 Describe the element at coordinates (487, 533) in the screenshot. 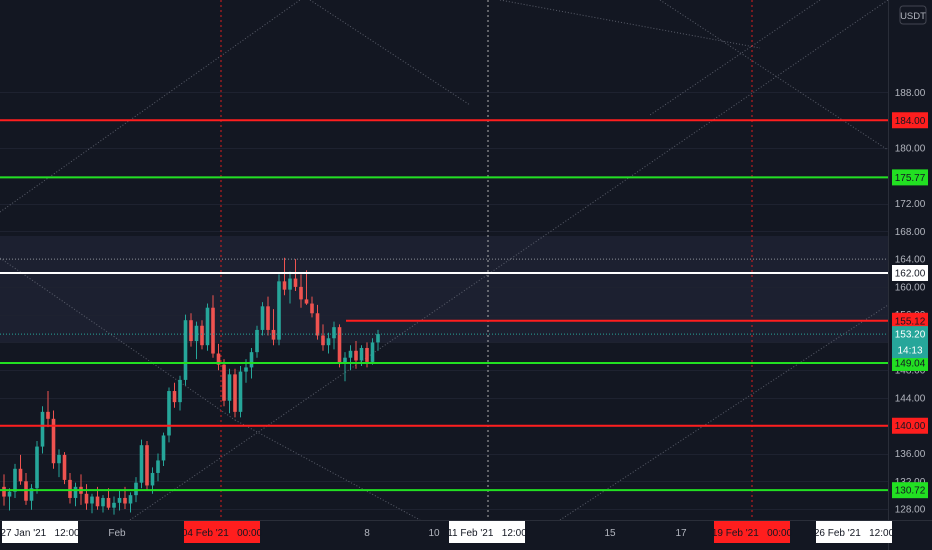

I see `time-label-text-5: 11 Feb '21 12:00` at that location.